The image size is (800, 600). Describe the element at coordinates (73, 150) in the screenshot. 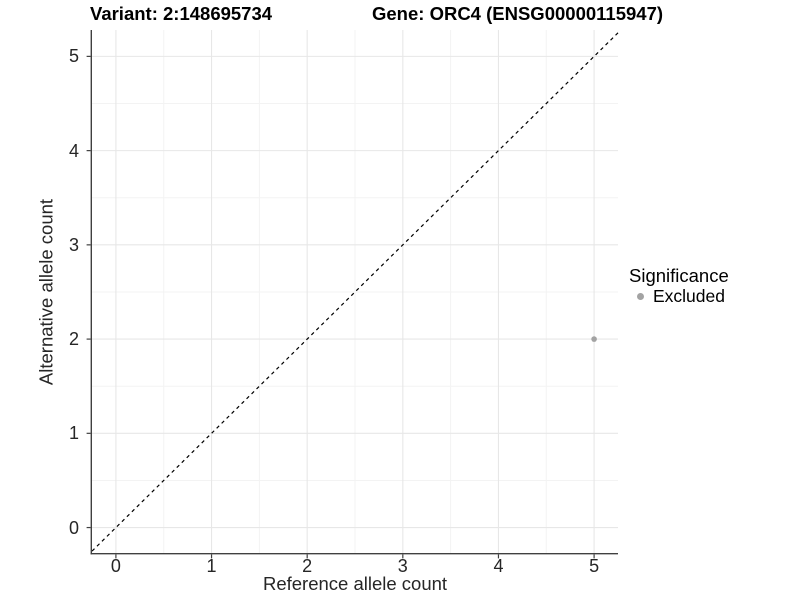

I see `y-tick-label: 4` at that location.